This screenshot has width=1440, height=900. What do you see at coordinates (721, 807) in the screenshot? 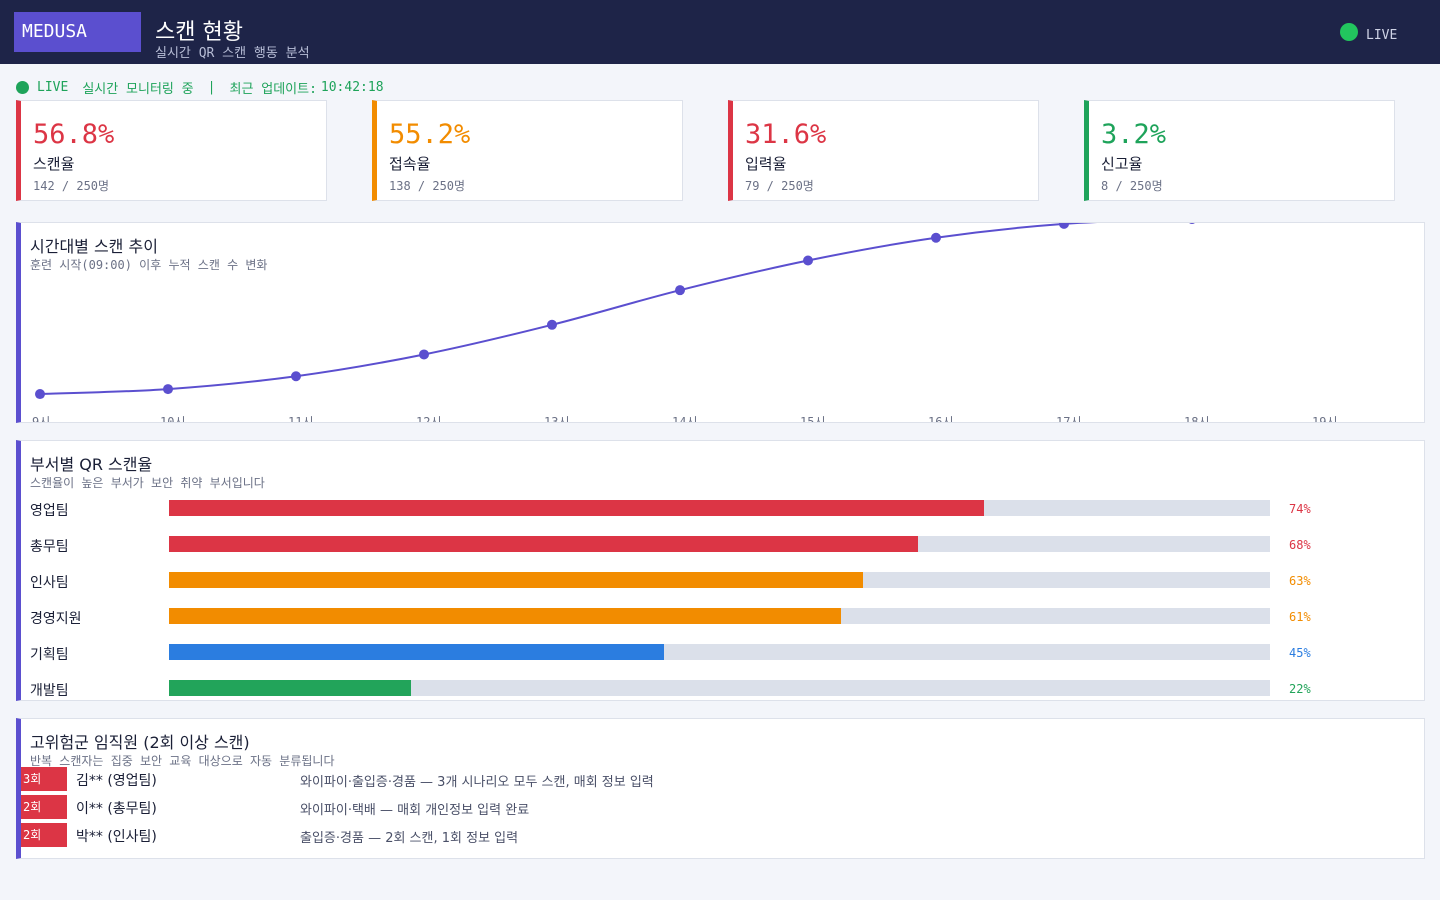
I see `risk-row: 2회 이** (총무팀) 와이파이·택배 — 매회 개인정보 입력 완료` at bounding box center [721, 807].